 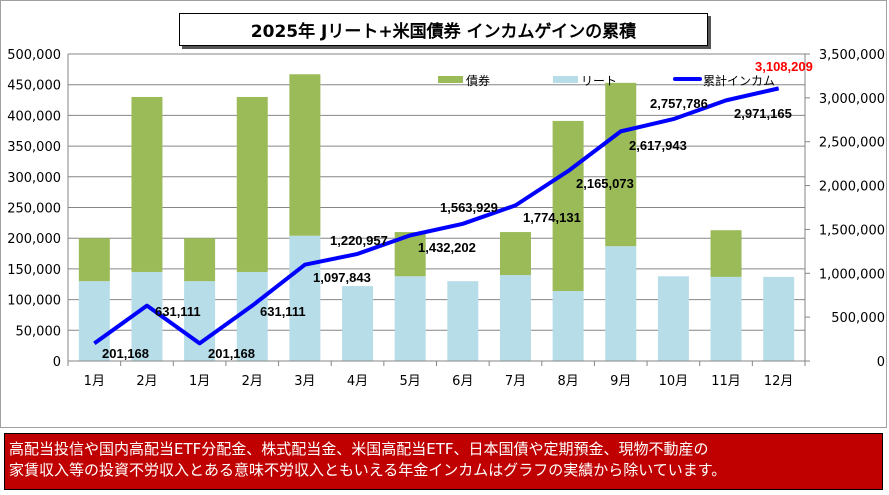 What do you see at coordinates (462, 381) in the screenshot?
I see `x-axis-tick-label: 6月` at bounding box center [462, 381].